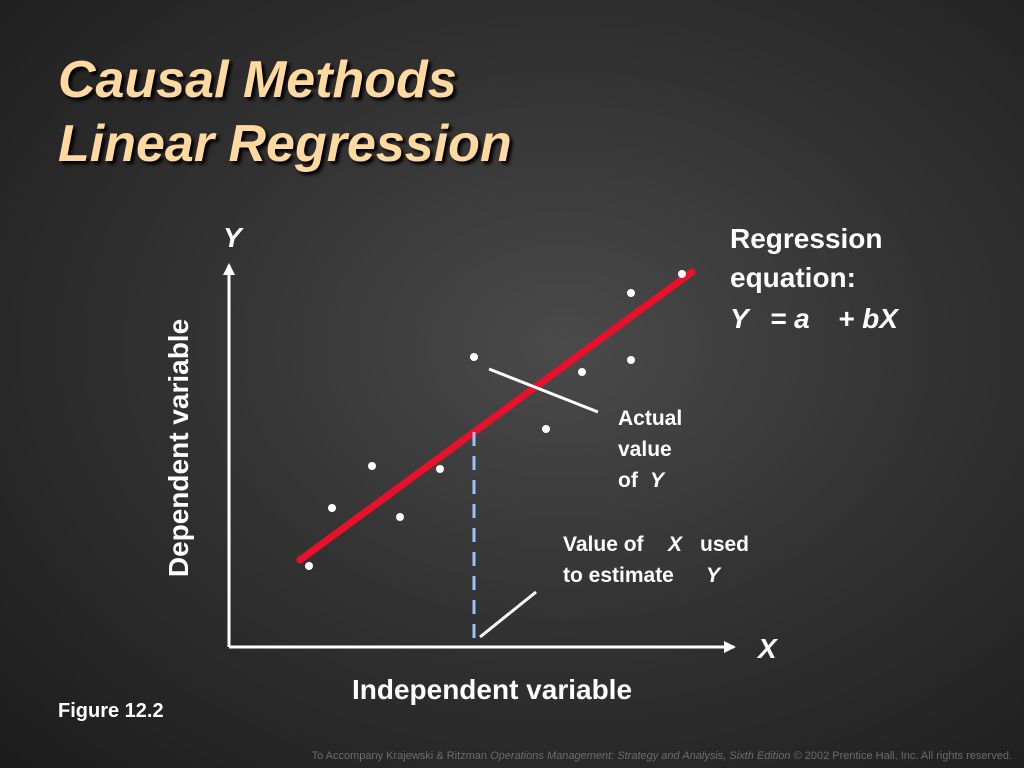 This screenshot has width=1024, height=768. What do you see at coordinates (724, 544) in the screenshot?
I see `estimate-used: used` at bounding box center [724, 544].